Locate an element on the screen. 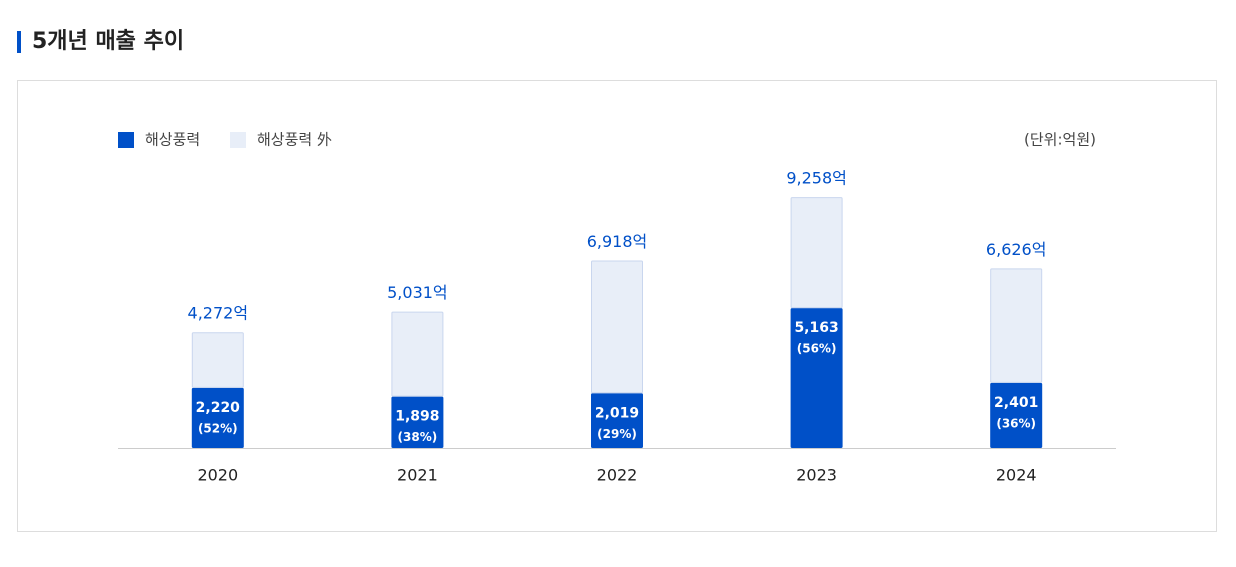 The image size is (1236, 567). x-tick-label: 2021 is located at coordinates (417, 475).